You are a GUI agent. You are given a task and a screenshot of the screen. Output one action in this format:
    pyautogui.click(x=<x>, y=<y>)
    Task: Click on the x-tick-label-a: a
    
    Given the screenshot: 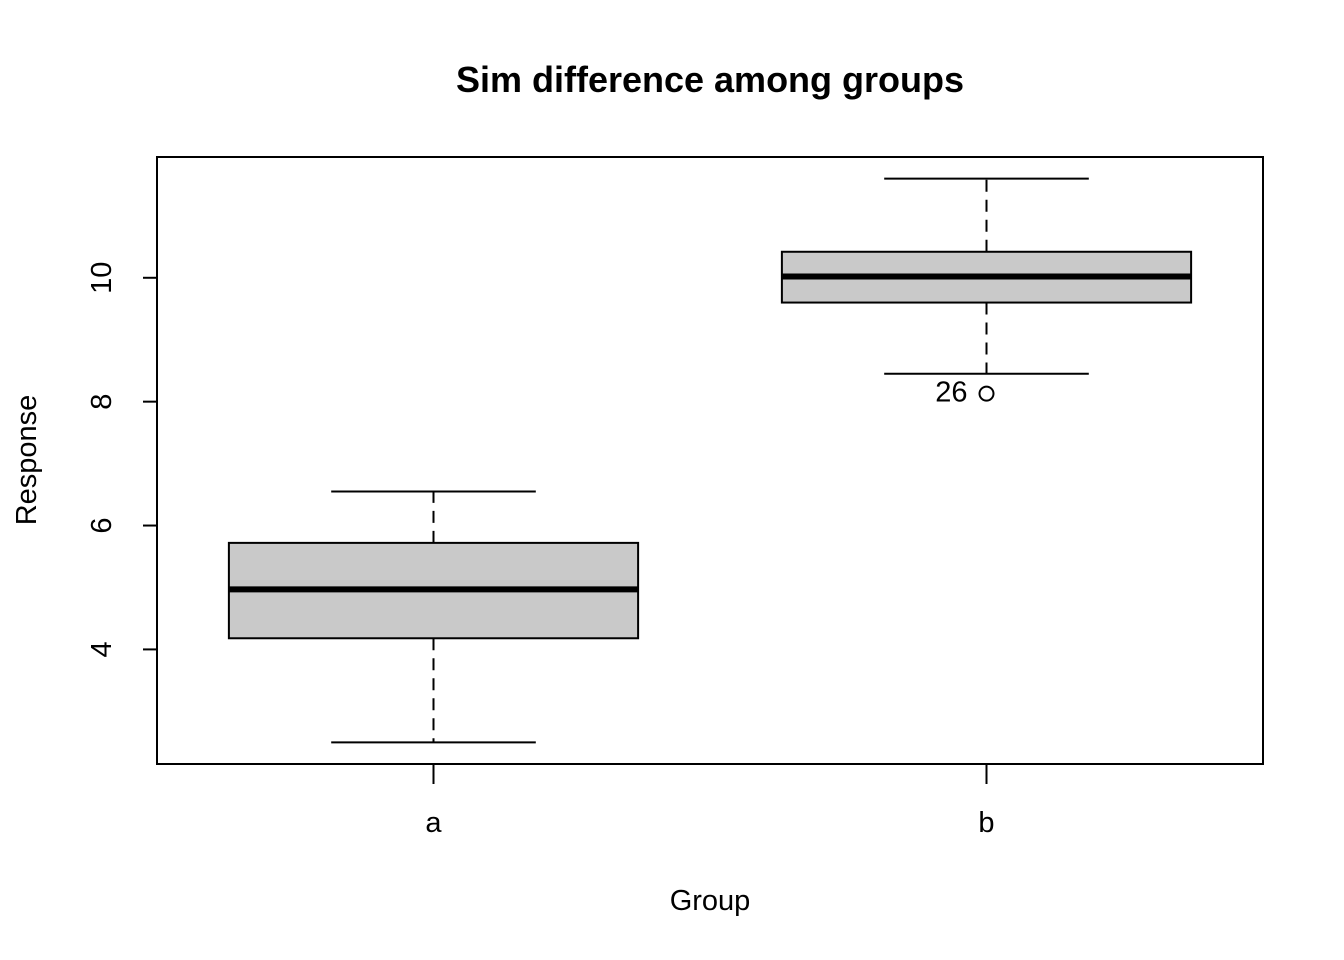 What is the action you would take?
    pyautogui.click(x=433, y=823)
    